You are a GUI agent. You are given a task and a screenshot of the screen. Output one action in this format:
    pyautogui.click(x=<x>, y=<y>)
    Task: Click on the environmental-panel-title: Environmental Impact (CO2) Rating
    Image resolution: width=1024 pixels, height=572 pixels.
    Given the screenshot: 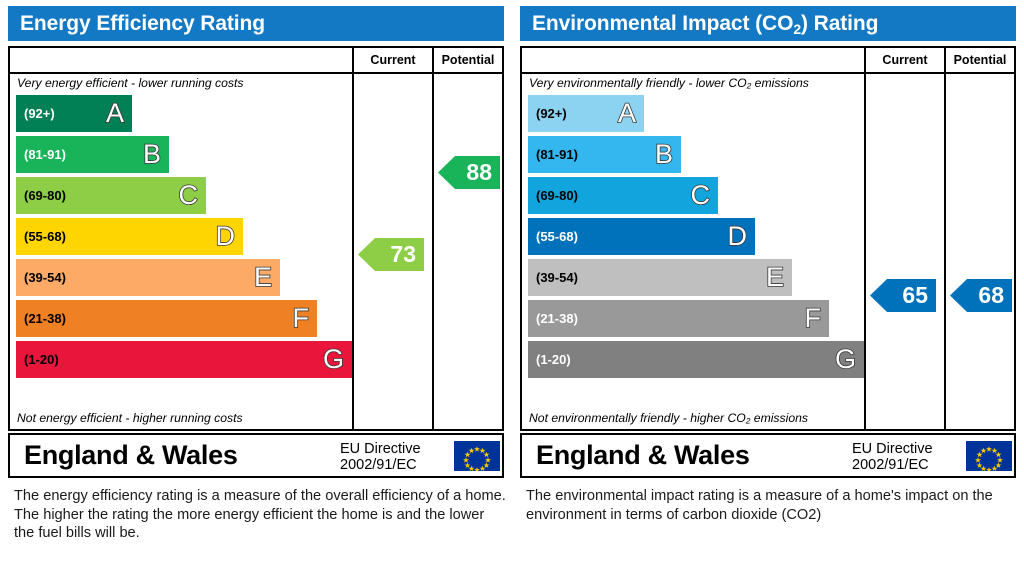 What is the action you would take?
    pyautogui.click(x=705, y=24)
    